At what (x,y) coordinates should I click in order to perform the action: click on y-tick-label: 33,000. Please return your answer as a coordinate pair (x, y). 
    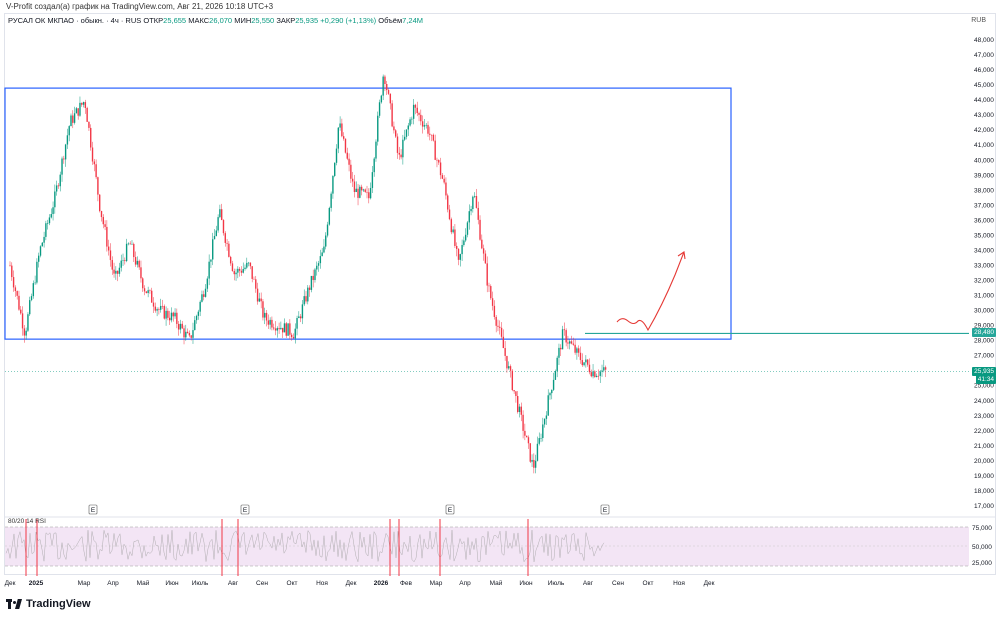
    Looking at the image, I should click on (984, 265).